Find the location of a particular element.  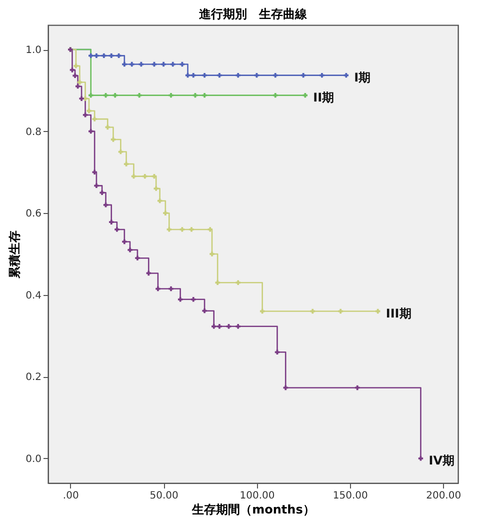

y-axis-title: 累積生存 is located at coordinates (15, 255).